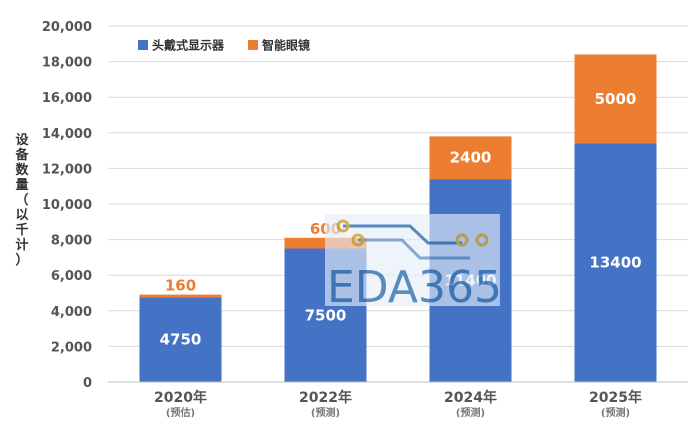 This screenshot has width=700, height=440. I want to click on x-axis-categories: 2020年(预估)2022年(预测)2024年(预测)2025年(预测), so click(398, 404).